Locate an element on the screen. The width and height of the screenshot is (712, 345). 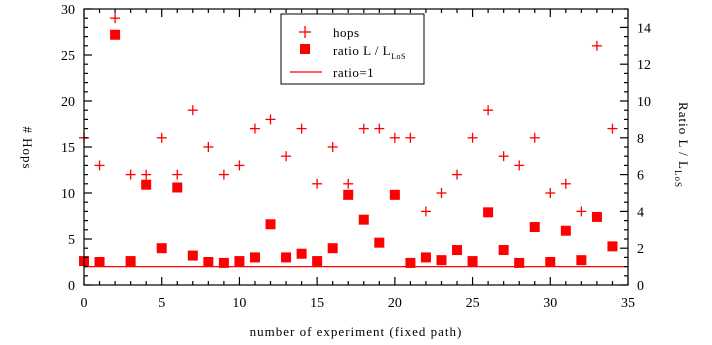
y-left-tick-label: 0 is located at coordinates (71, 286).